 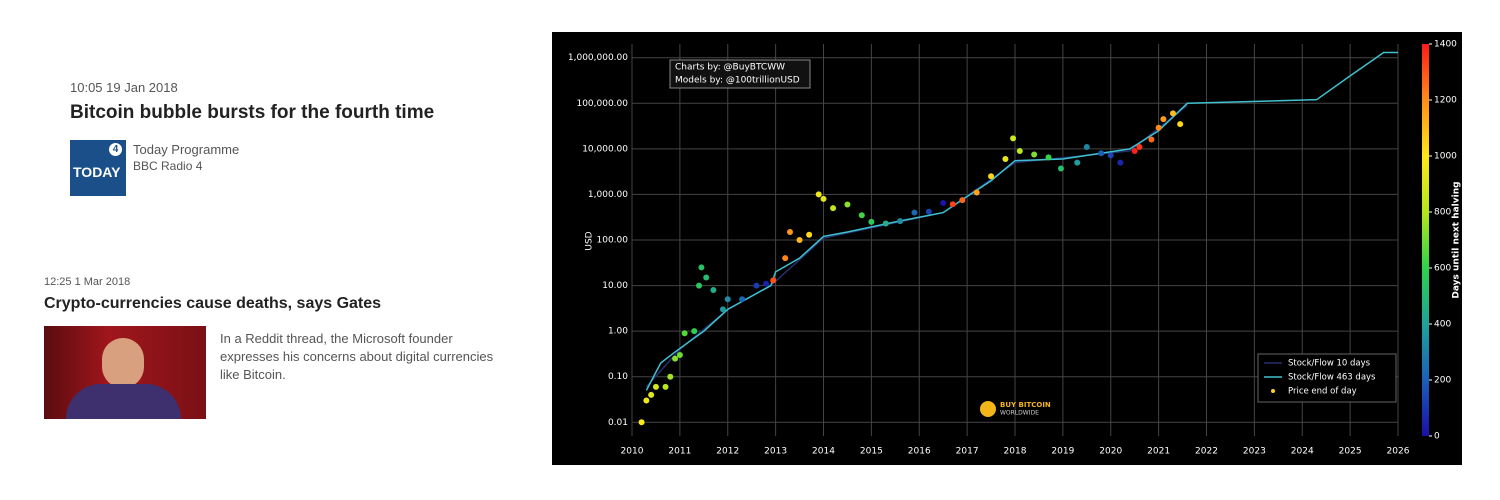 I want to click on colorbar-tick-label: 800, so click(x=1442, y=213).